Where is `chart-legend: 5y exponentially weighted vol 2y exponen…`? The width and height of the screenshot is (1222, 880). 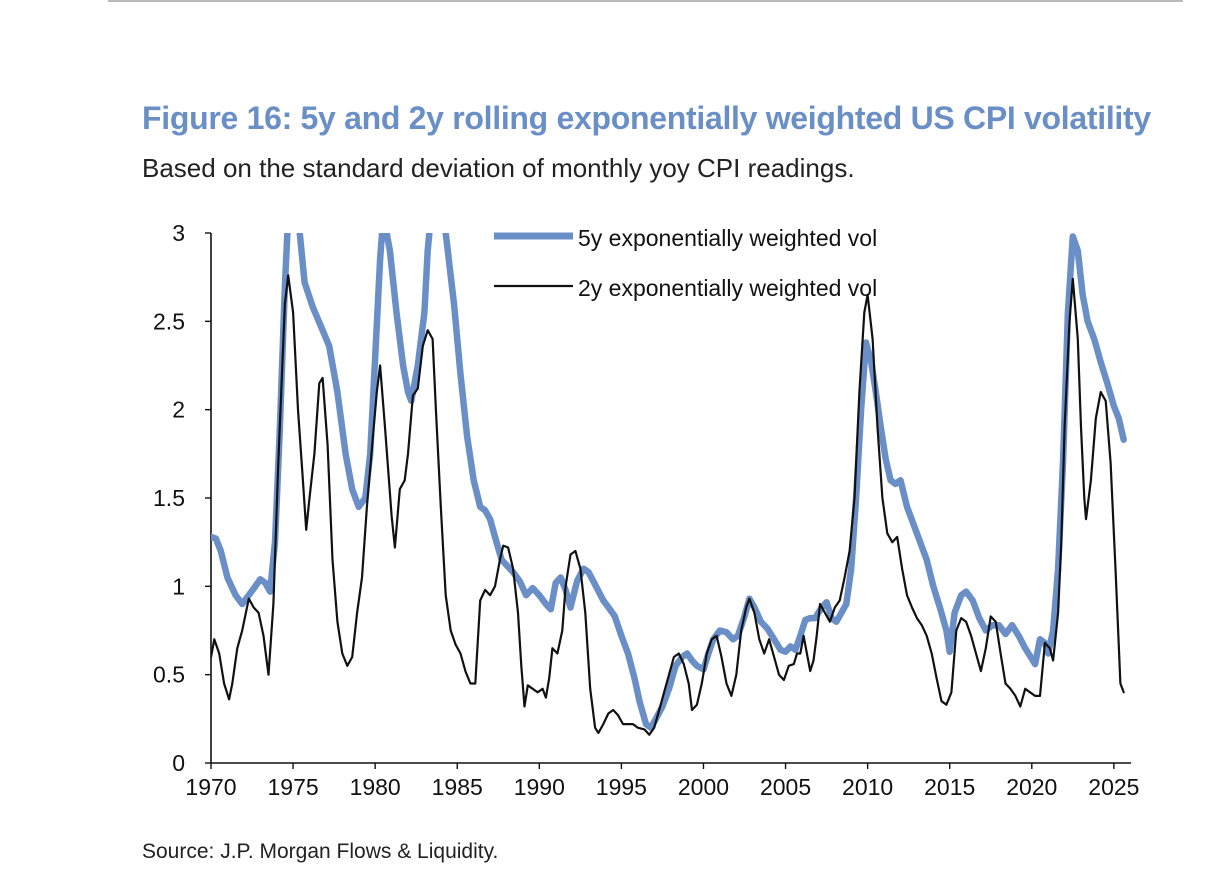 chart-legend: 5y exponentially weighted vol 2y exponen… is located at coordinates (685, 263).